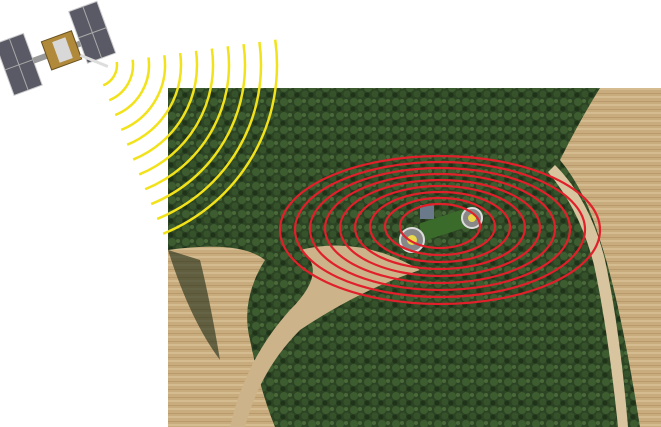  I want to click on satellite, so click(58, 48).